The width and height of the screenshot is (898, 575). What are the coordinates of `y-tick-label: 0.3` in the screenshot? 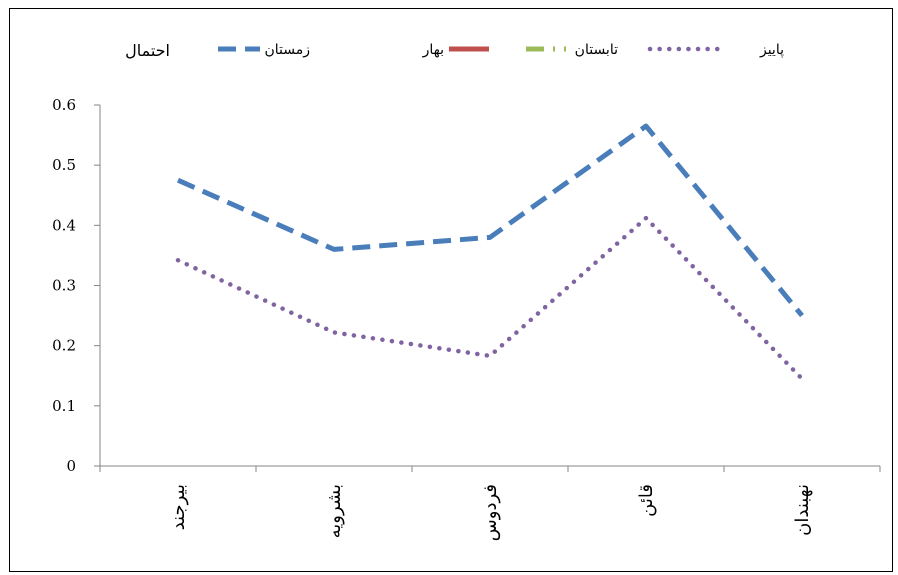 It's located at (64, 286).